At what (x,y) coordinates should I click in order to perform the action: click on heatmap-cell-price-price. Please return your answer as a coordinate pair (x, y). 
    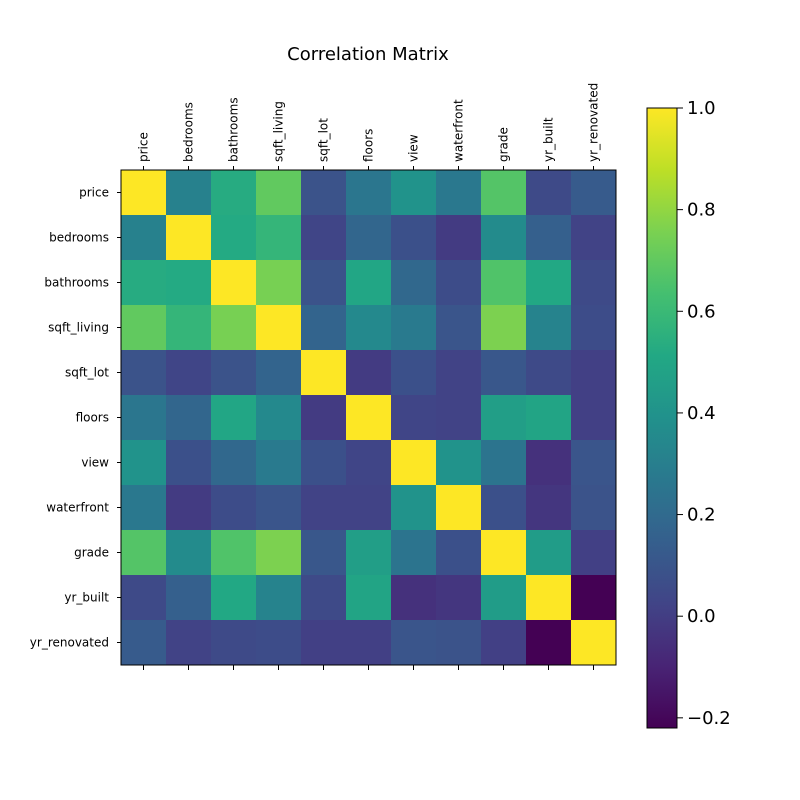
    Looking at the image, I should click on (144, 193).